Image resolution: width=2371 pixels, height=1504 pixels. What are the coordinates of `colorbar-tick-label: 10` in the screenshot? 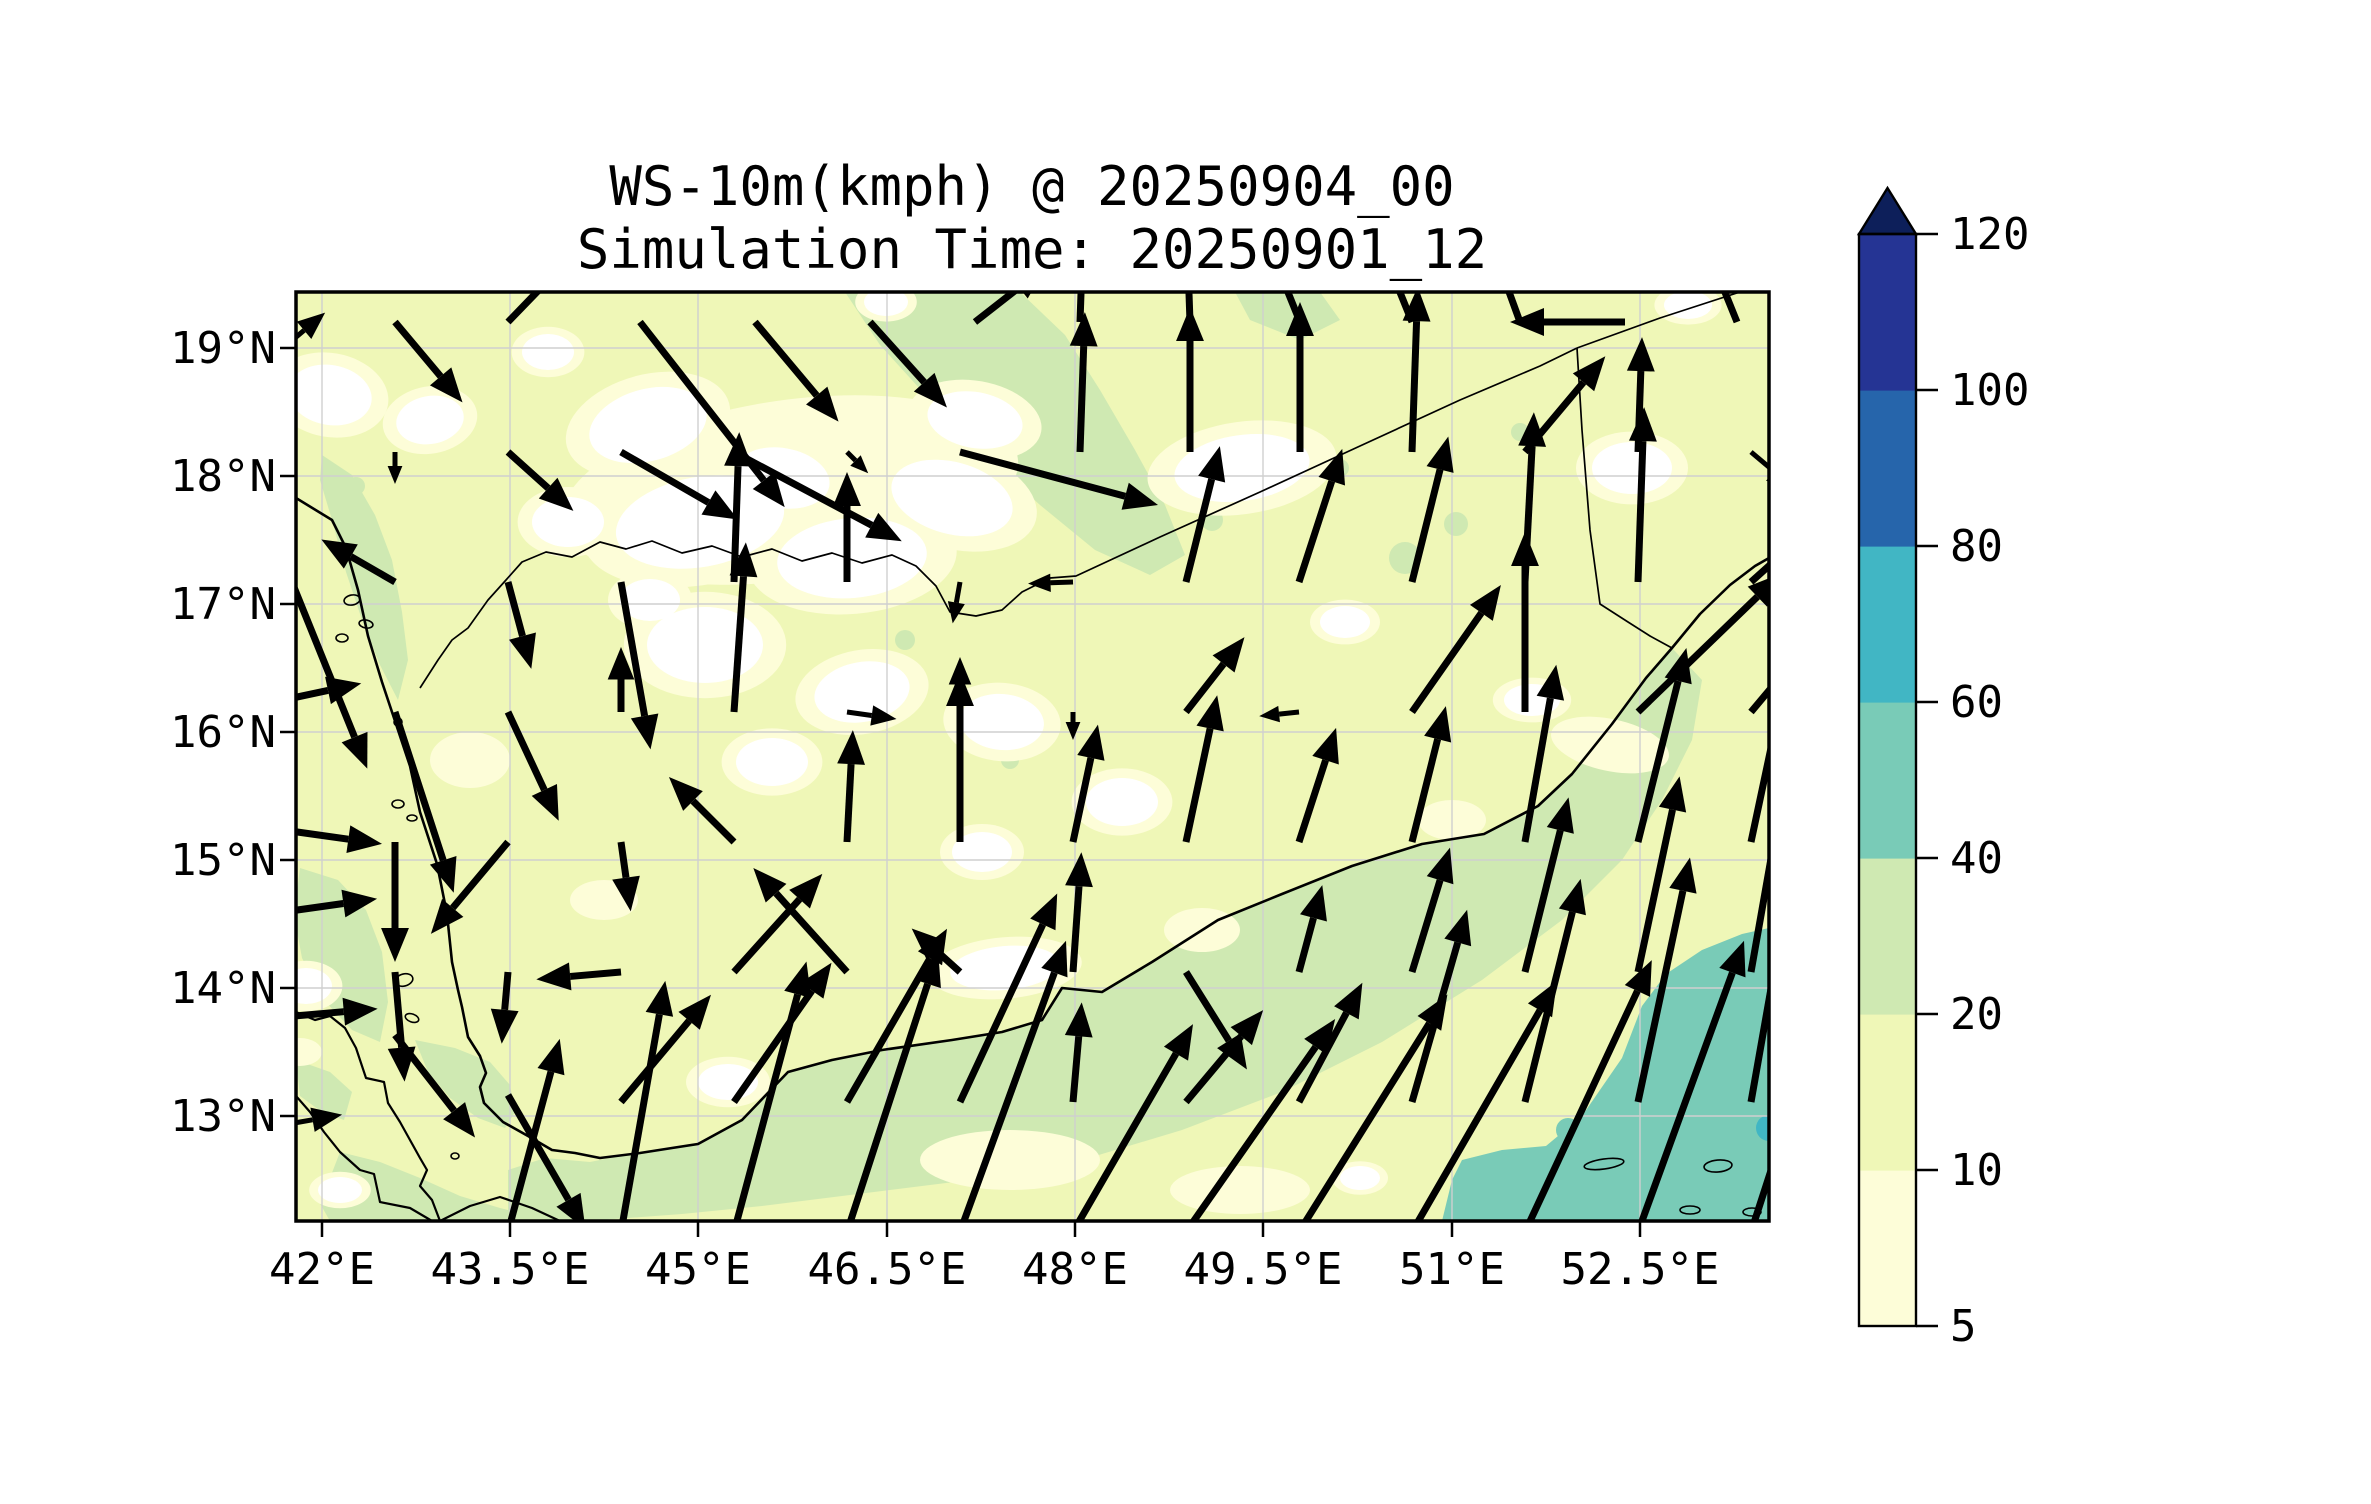 It's located at (1976, 1170).